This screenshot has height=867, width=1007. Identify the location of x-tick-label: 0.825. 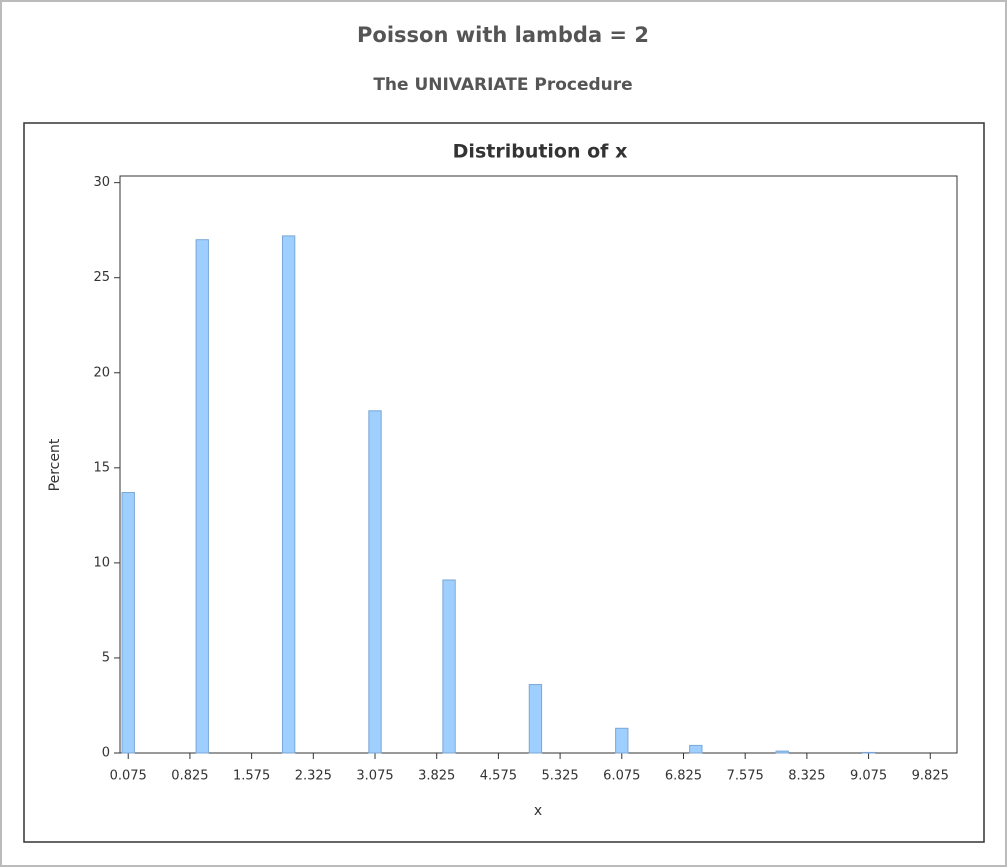
(189, 776).